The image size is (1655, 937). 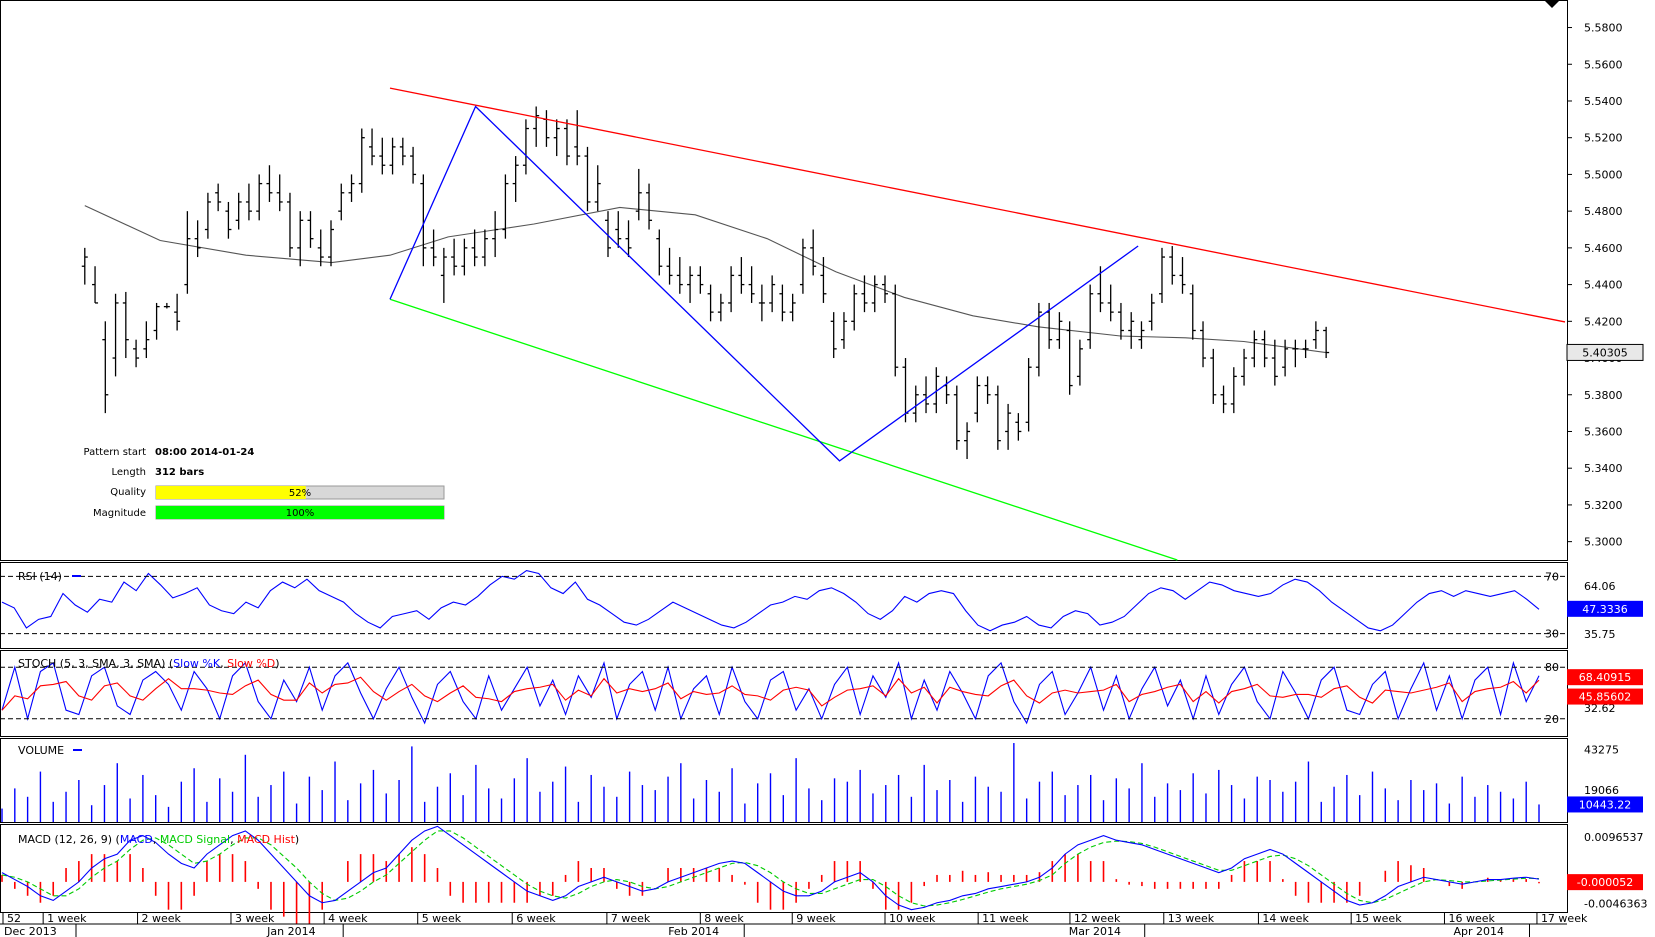 What do you see at coordinates (1603, 174) in the screenshot?
I see `price-tick-label-4: 5.5000` at bounding box center [1603, 174].